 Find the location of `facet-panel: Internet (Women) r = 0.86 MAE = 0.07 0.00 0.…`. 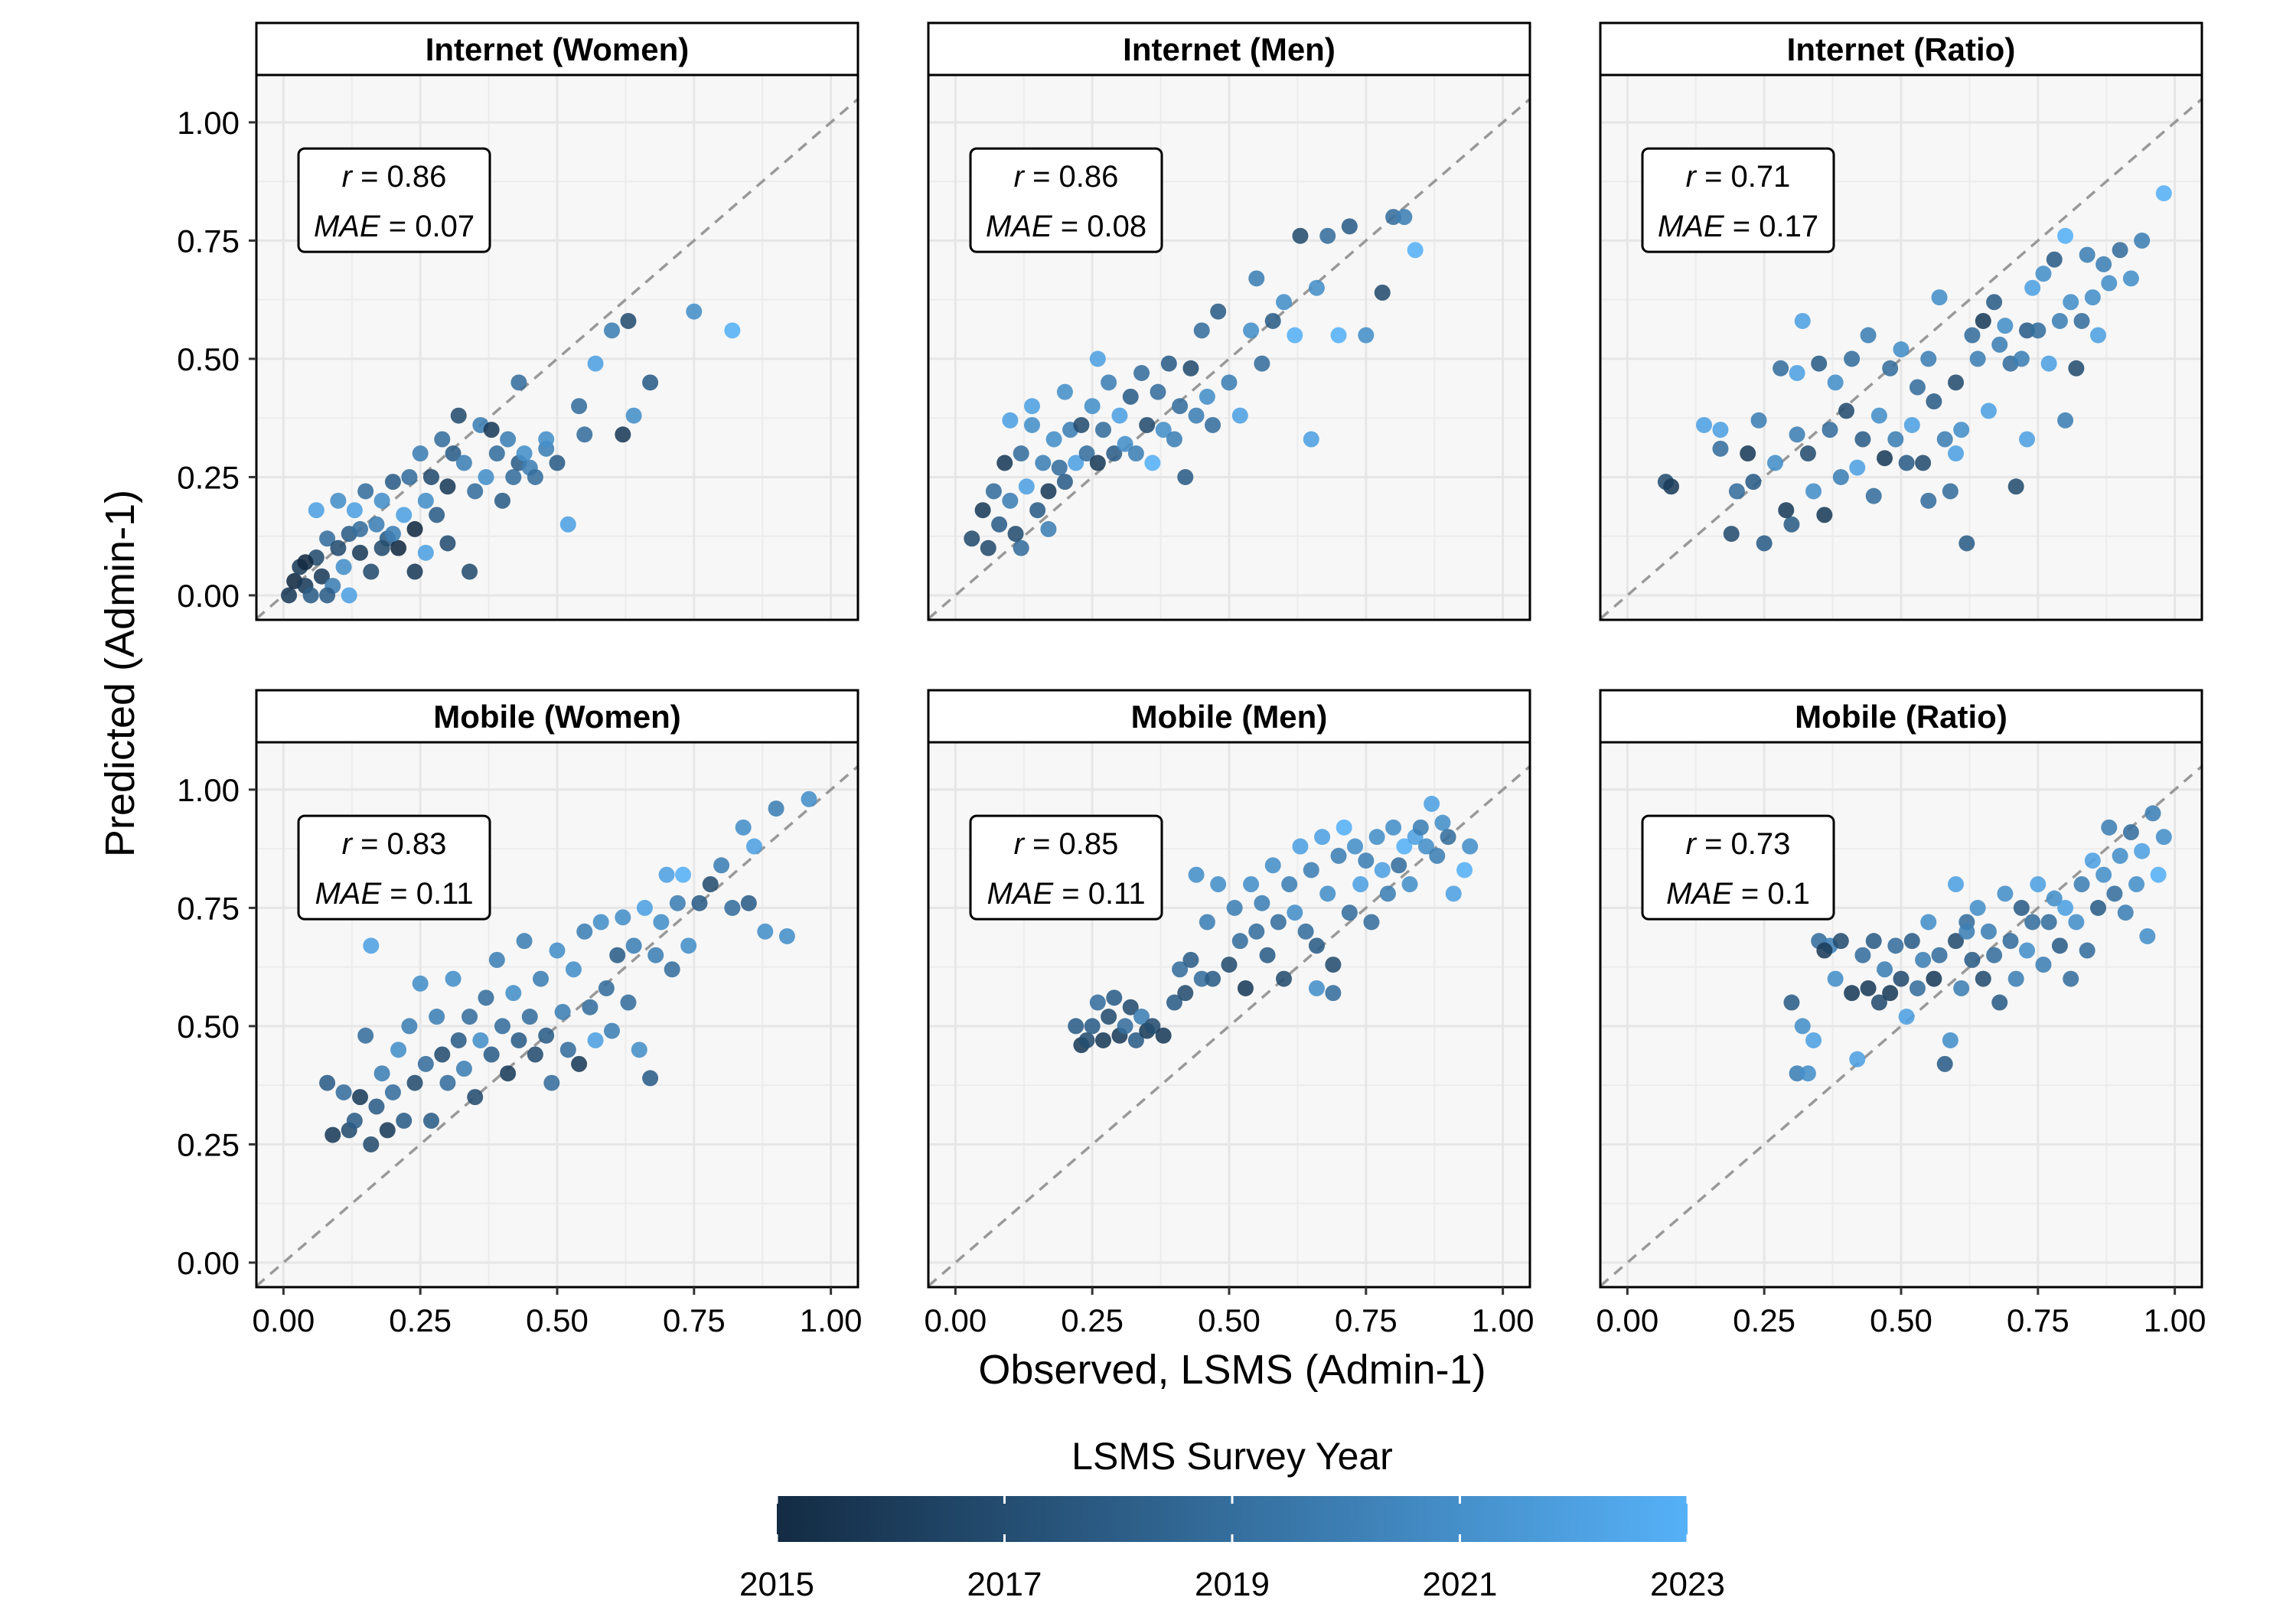

facet-panel: Internet (Women) r = 0.86 MAE = 0.07 0.00 0.… is located at coordinates (518, 321).